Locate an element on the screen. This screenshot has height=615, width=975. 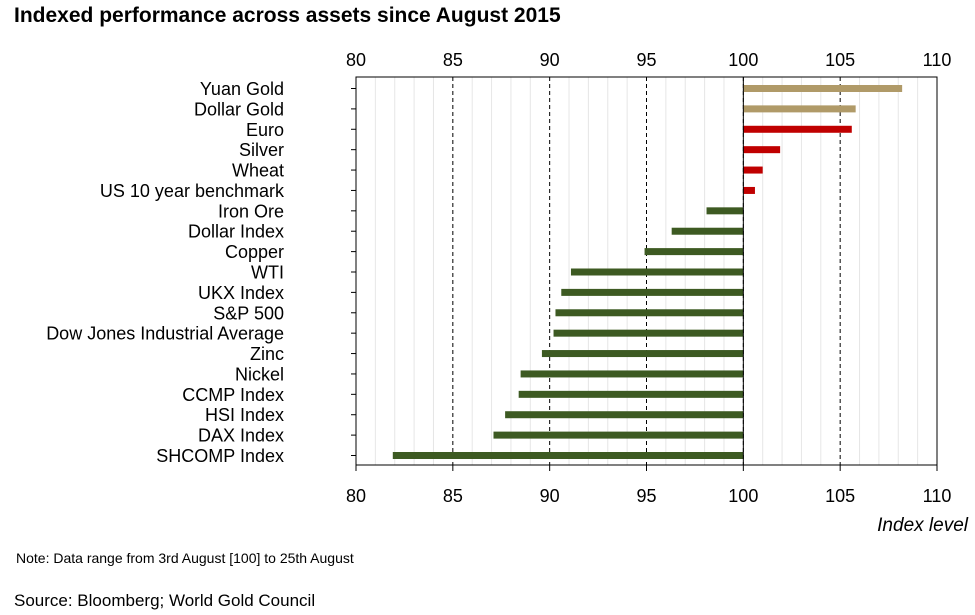
source-text: Source: Bloomberg; World Gold Council is located at coordinates (165, 600).